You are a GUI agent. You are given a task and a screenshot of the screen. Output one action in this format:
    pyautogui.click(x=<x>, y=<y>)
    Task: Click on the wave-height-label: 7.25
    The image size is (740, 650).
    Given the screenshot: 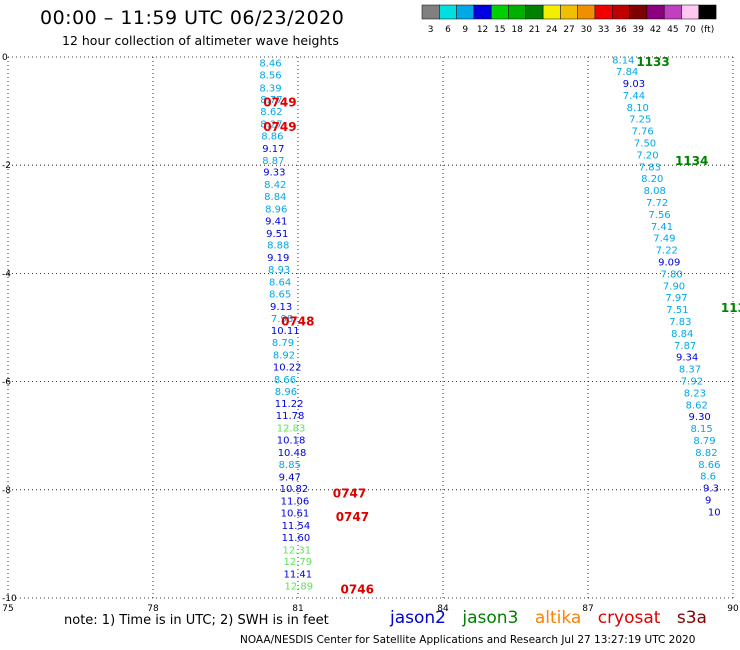 What is the action you would take?
    pyautogui.click(x=640, y=120)
    